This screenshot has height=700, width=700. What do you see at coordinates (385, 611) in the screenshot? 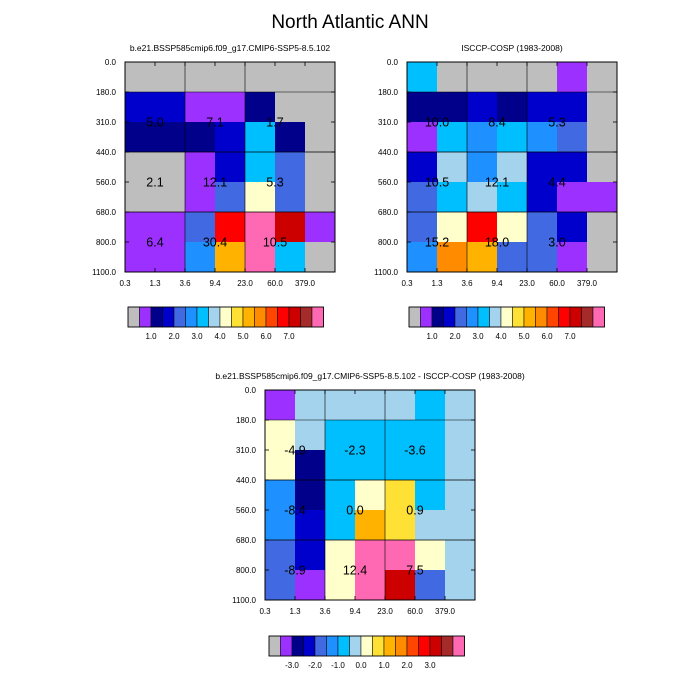
I see `x-tick-label: 23.0` at bounding box center [385, 611].